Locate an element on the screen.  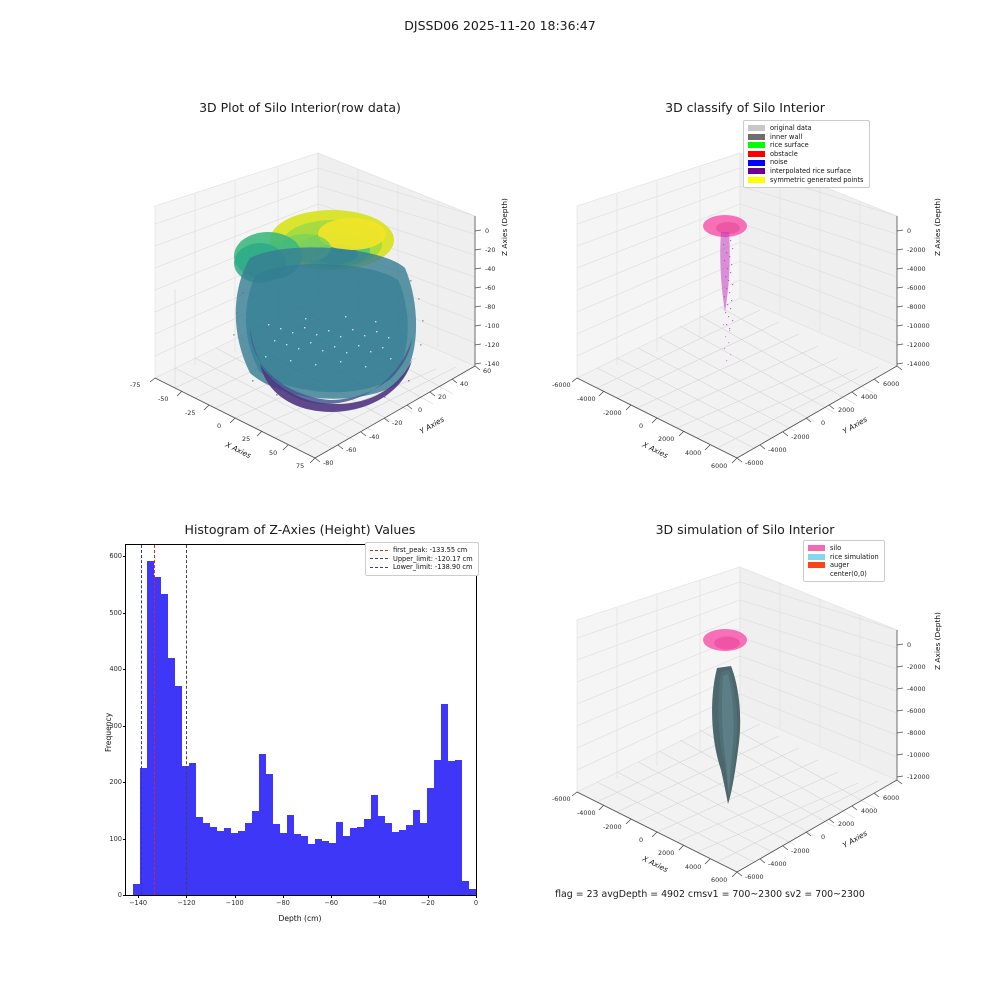
raw-xtick-4: 25 is located at coordinates (246, 439).